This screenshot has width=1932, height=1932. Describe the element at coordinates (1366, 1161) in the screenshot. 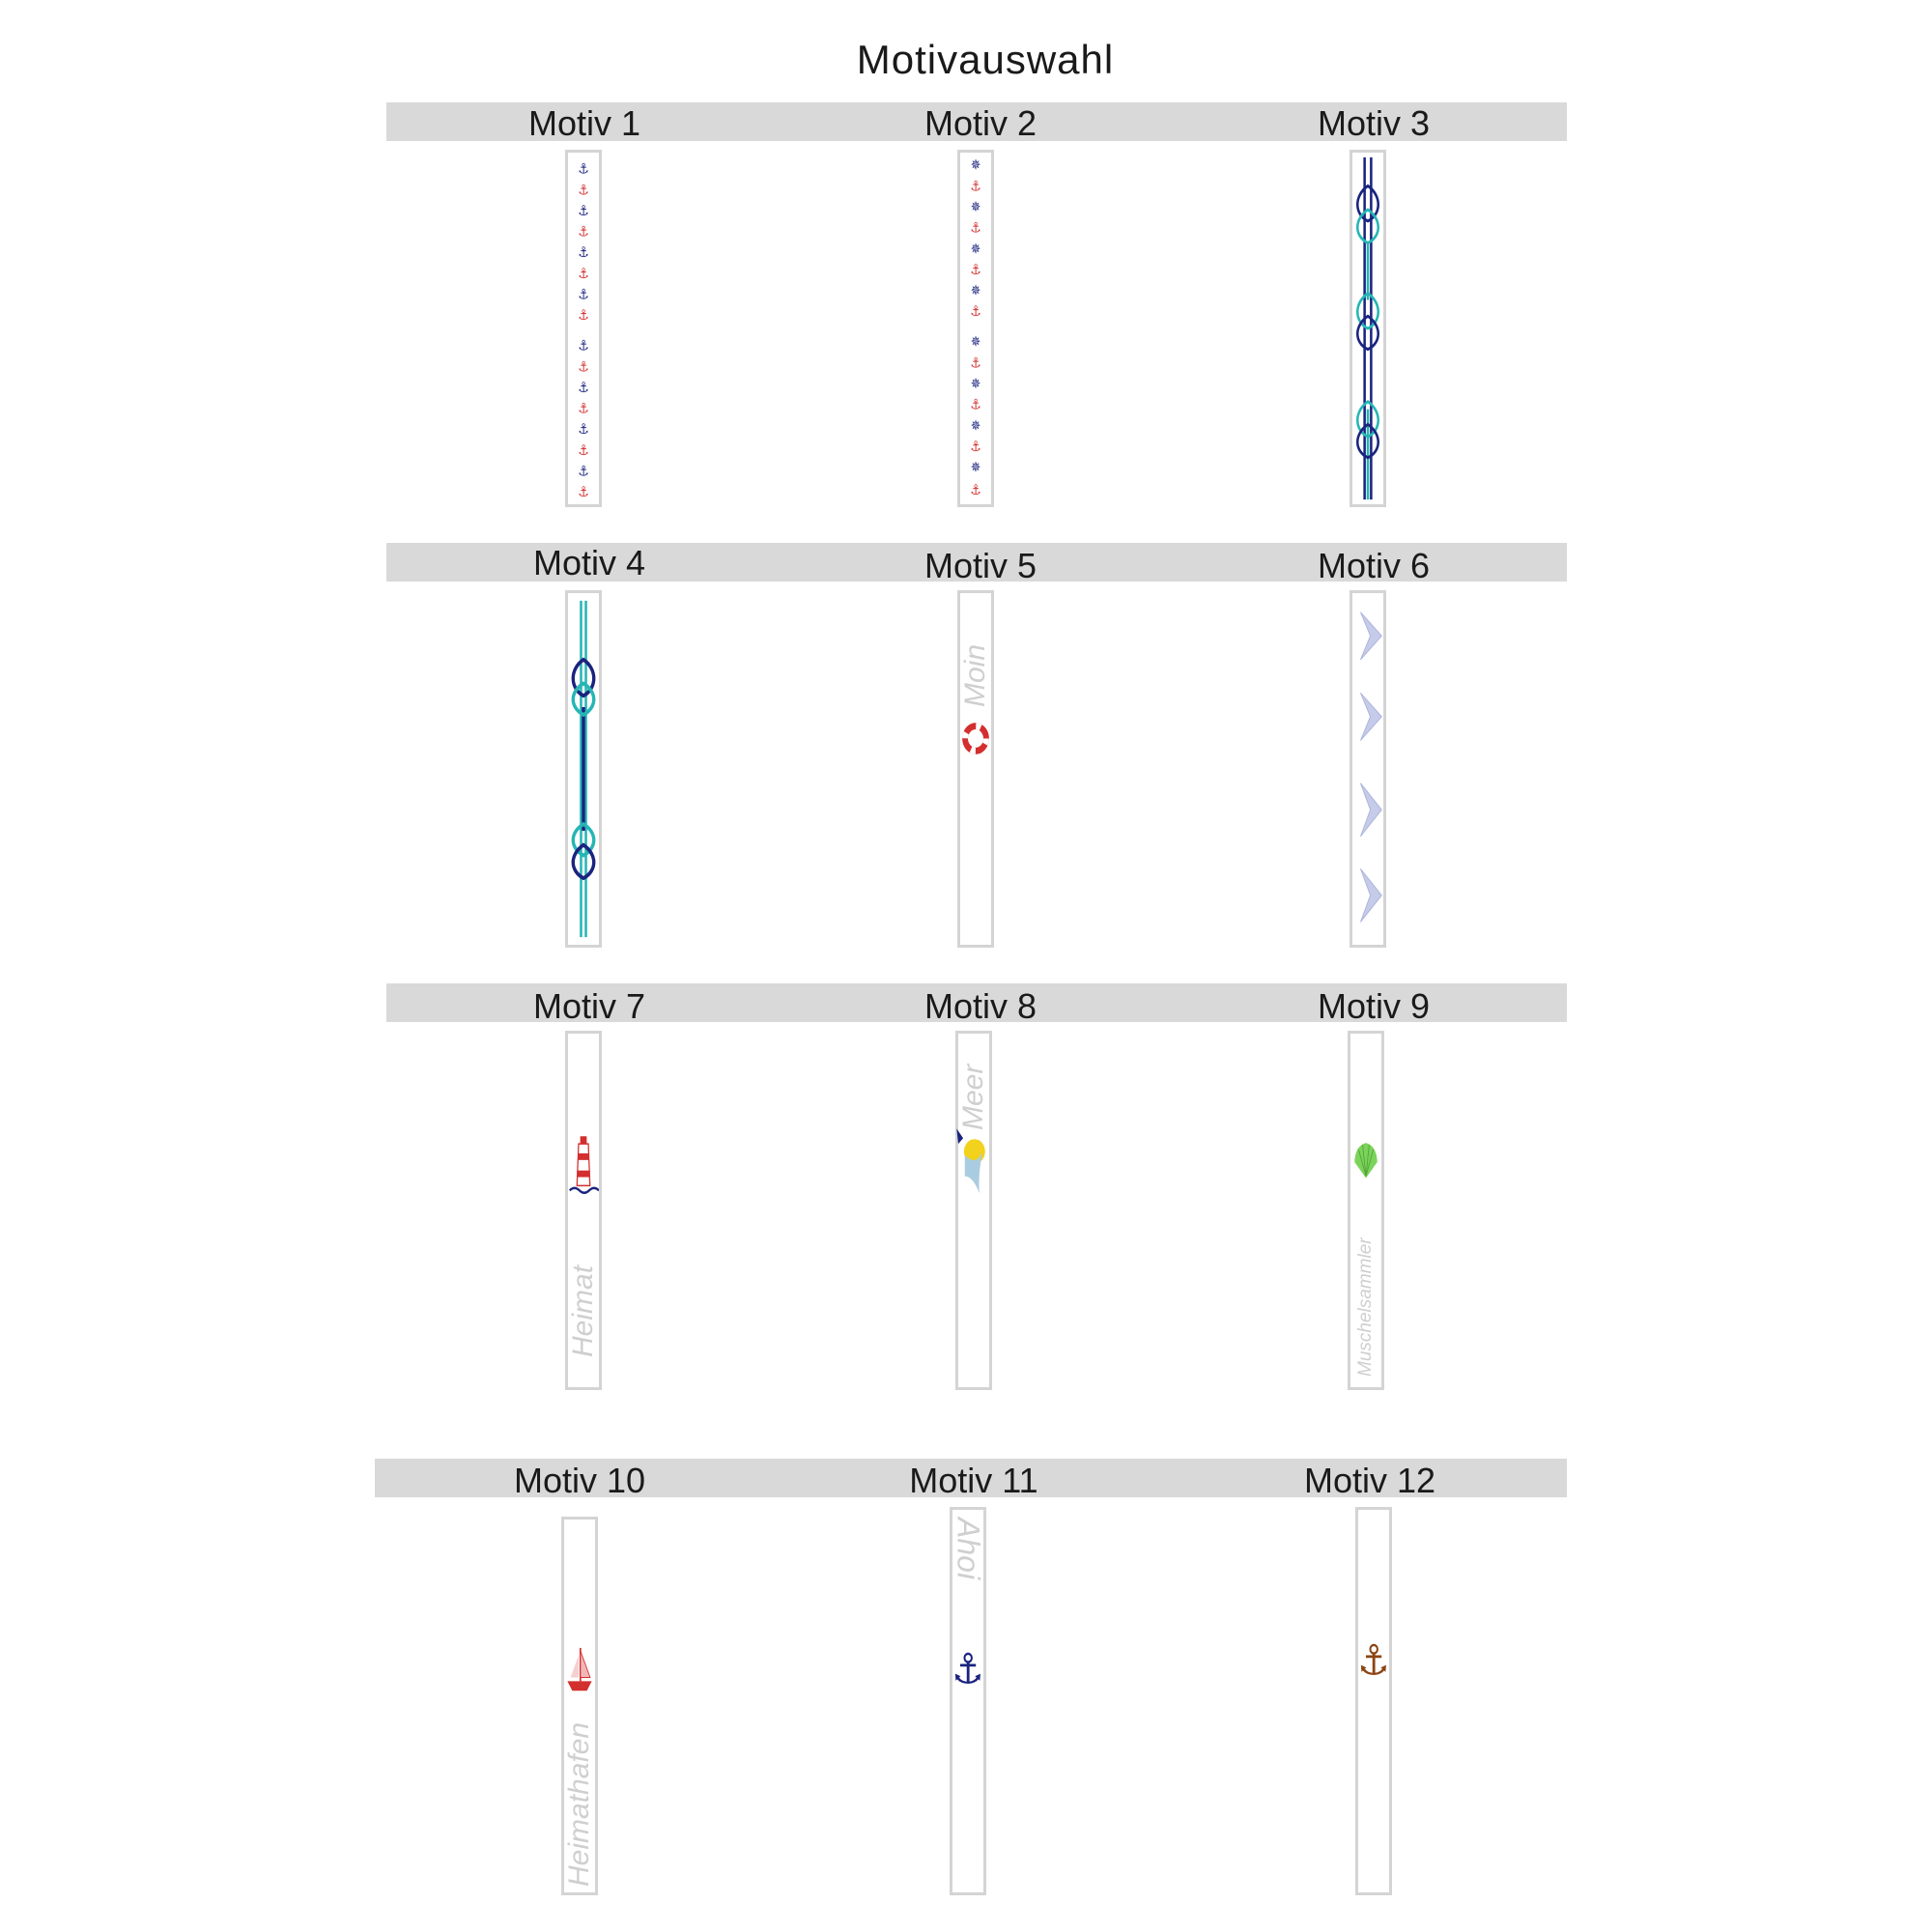

I see `shell-icon` at that location.